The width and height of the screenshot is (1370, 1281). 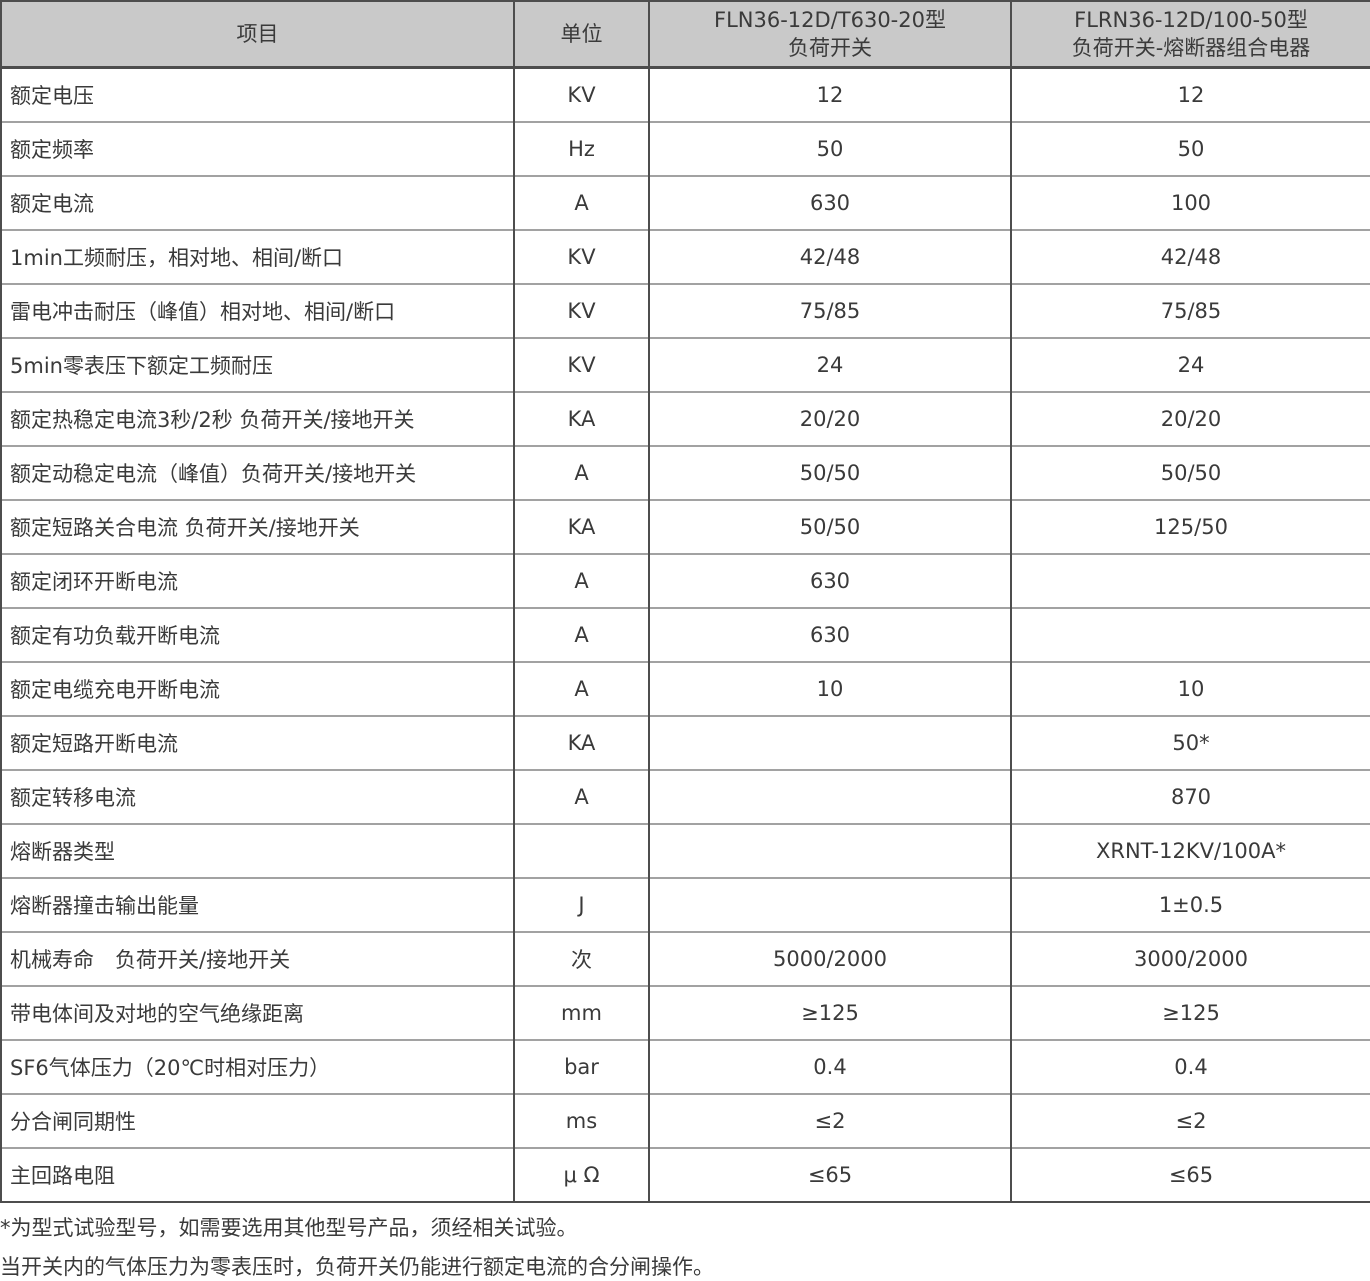 What do you see at coordinates (581, 1174) in the screenshot?
I see `unit-cell: μ Ω` at bounding box center [581, 1174].